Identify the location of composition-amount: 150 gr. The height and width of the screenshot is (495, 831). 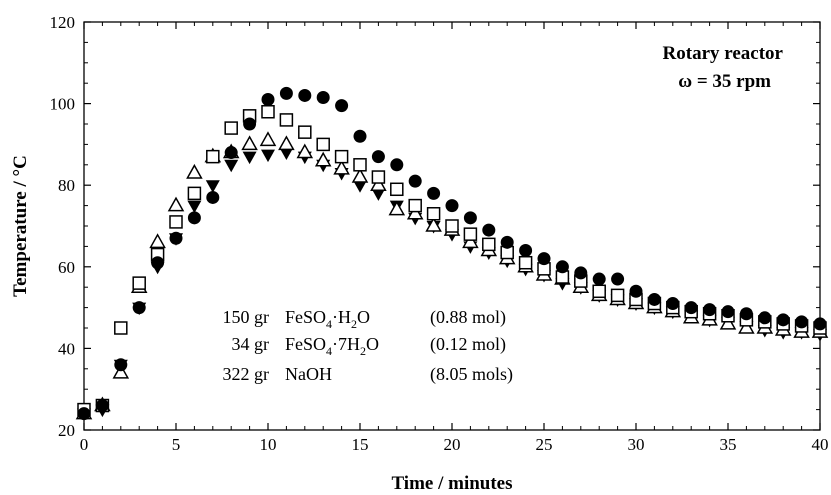
(246, 317).